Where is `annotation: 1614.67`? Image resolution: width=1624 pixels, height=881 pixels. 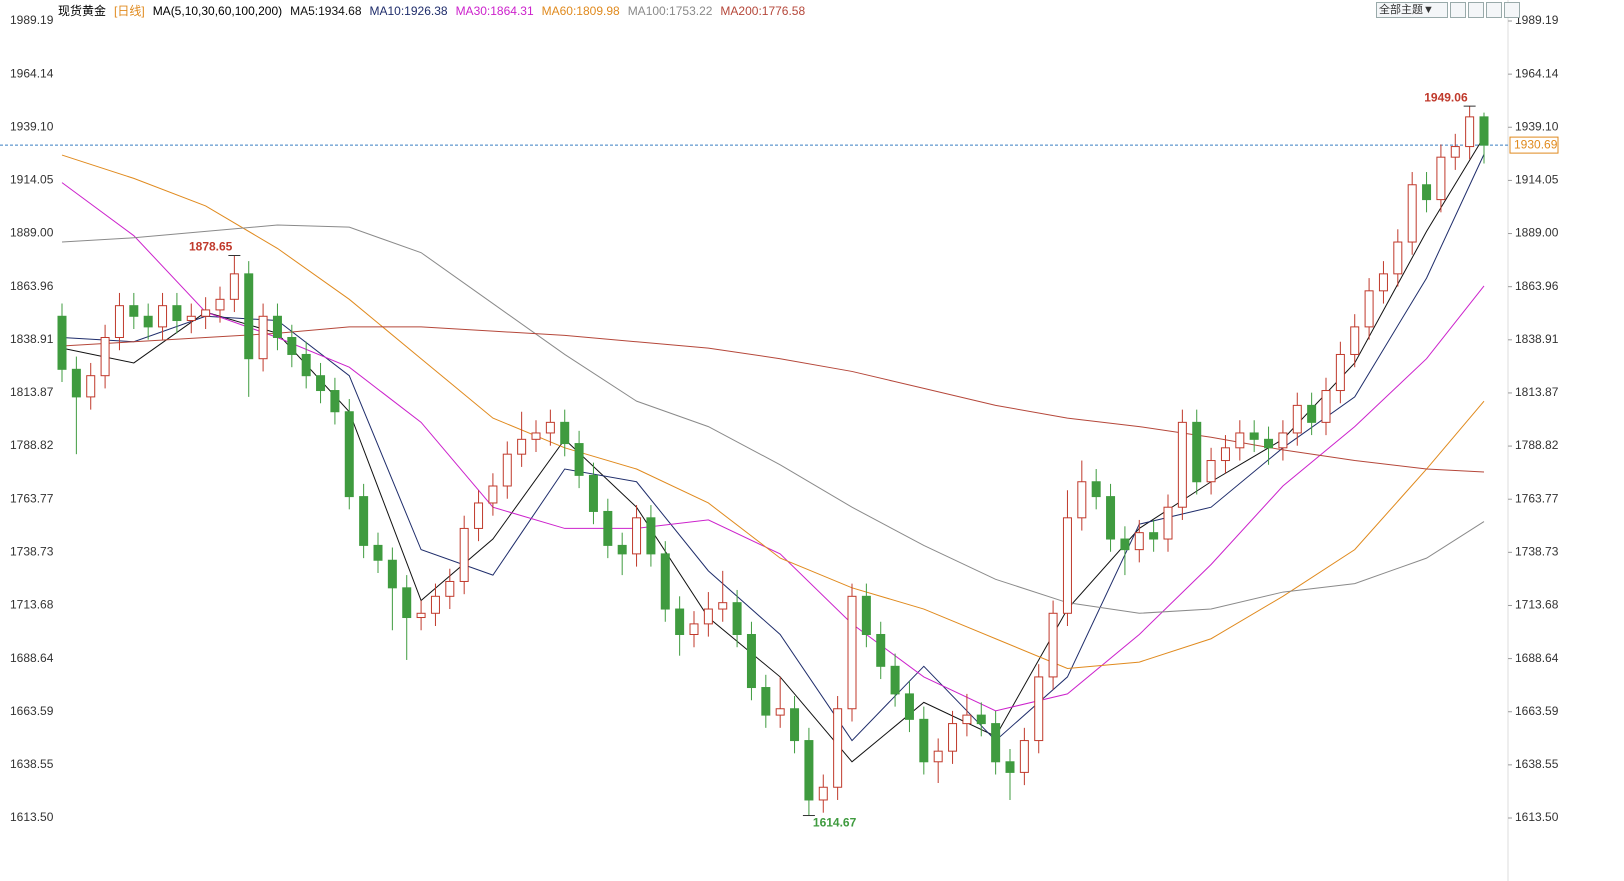
annotation: 1614.67 is located at coordinates (835, 823).